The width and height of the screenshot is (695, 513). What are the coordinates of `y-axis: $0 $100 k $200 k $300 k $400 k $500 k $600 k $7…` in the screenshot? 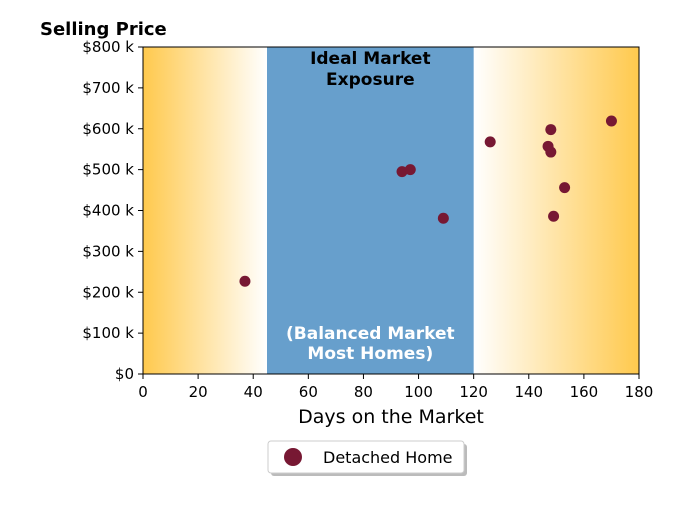 It's located at (112, 210).